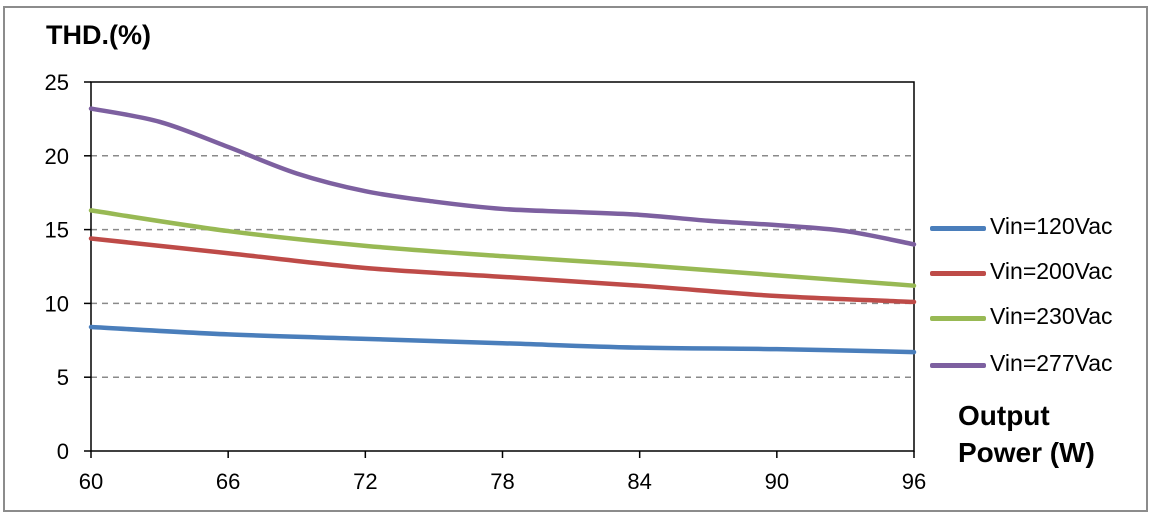 The width and height of the screenshot is (1157, 523). What do you see at coordinates (914, 481) in the screenshot?
I see `x-tick-label: 96` at bounding box center [914, 481].